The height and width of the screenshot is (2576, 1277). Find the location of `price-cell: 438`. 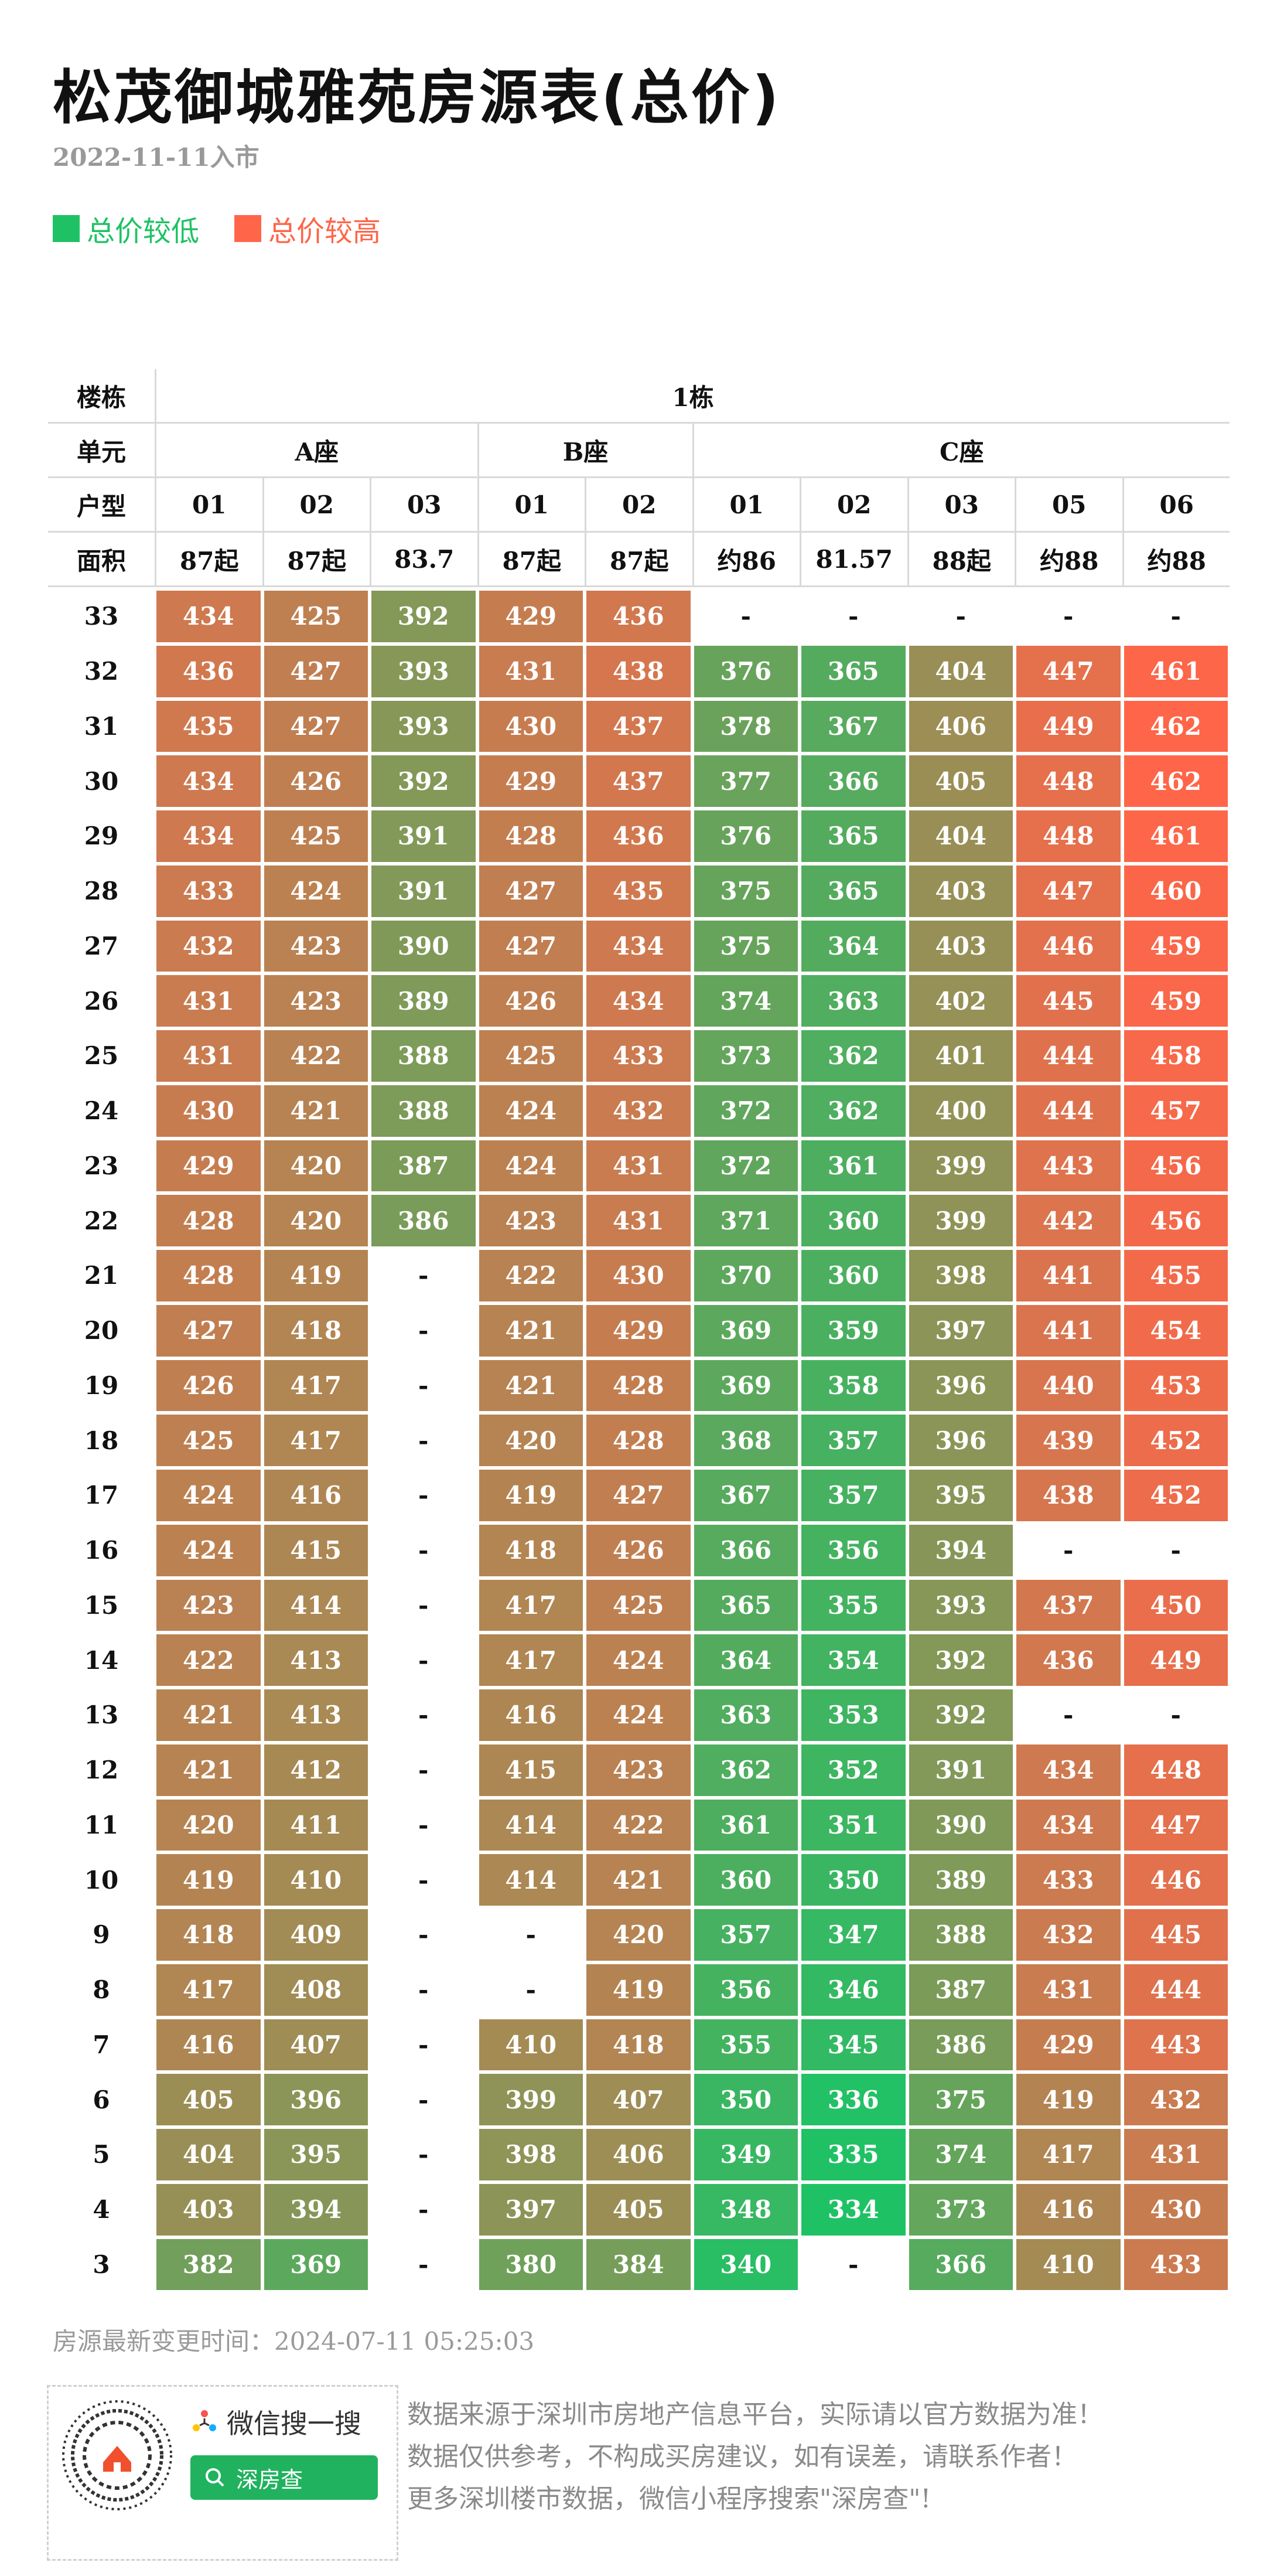

price-cell: 438 is located at coordinates (1068, 1495).